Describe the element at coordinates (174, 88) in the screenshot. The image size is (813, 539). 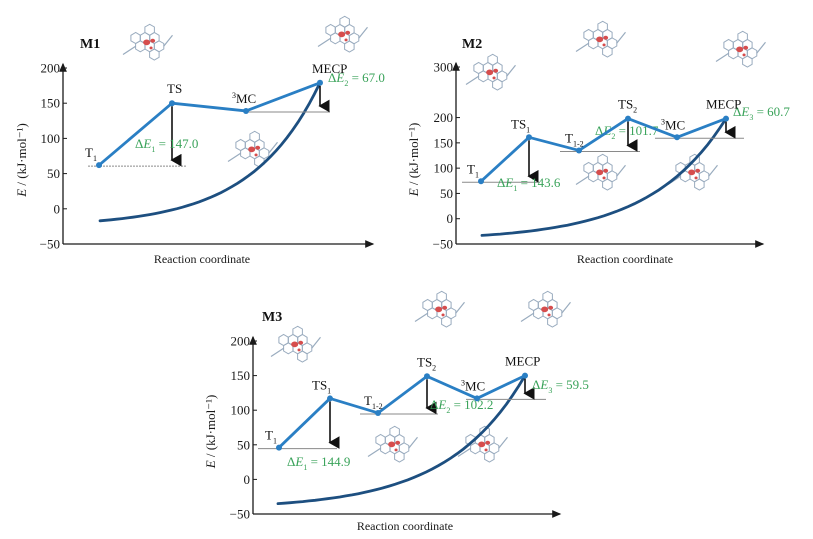
I see `state-label: TS` at that location.